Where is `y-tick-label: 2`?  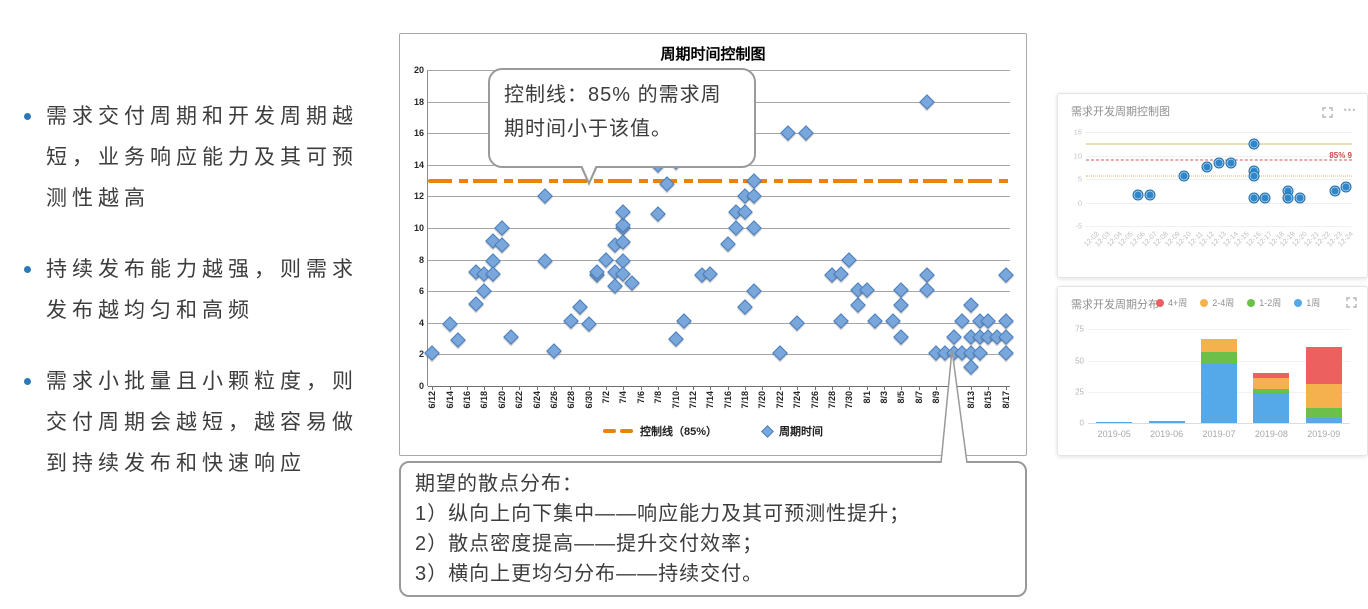
y-tick-label: 2 is located at coordinates (421, 354).